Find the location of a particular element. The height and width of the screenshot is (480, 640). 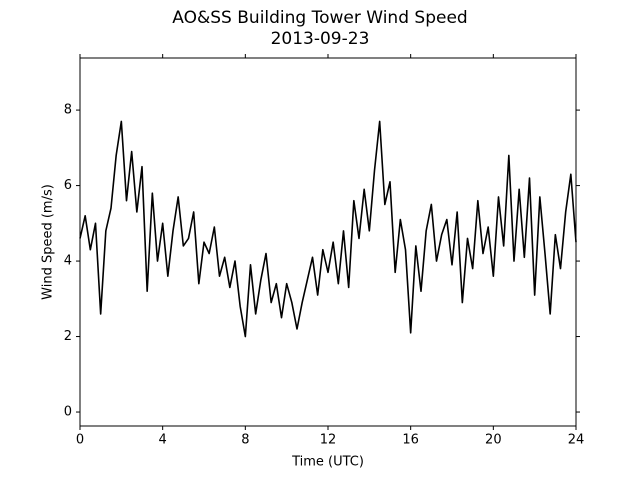

x-tick-label: 20 is located at coordinates (493, 440).